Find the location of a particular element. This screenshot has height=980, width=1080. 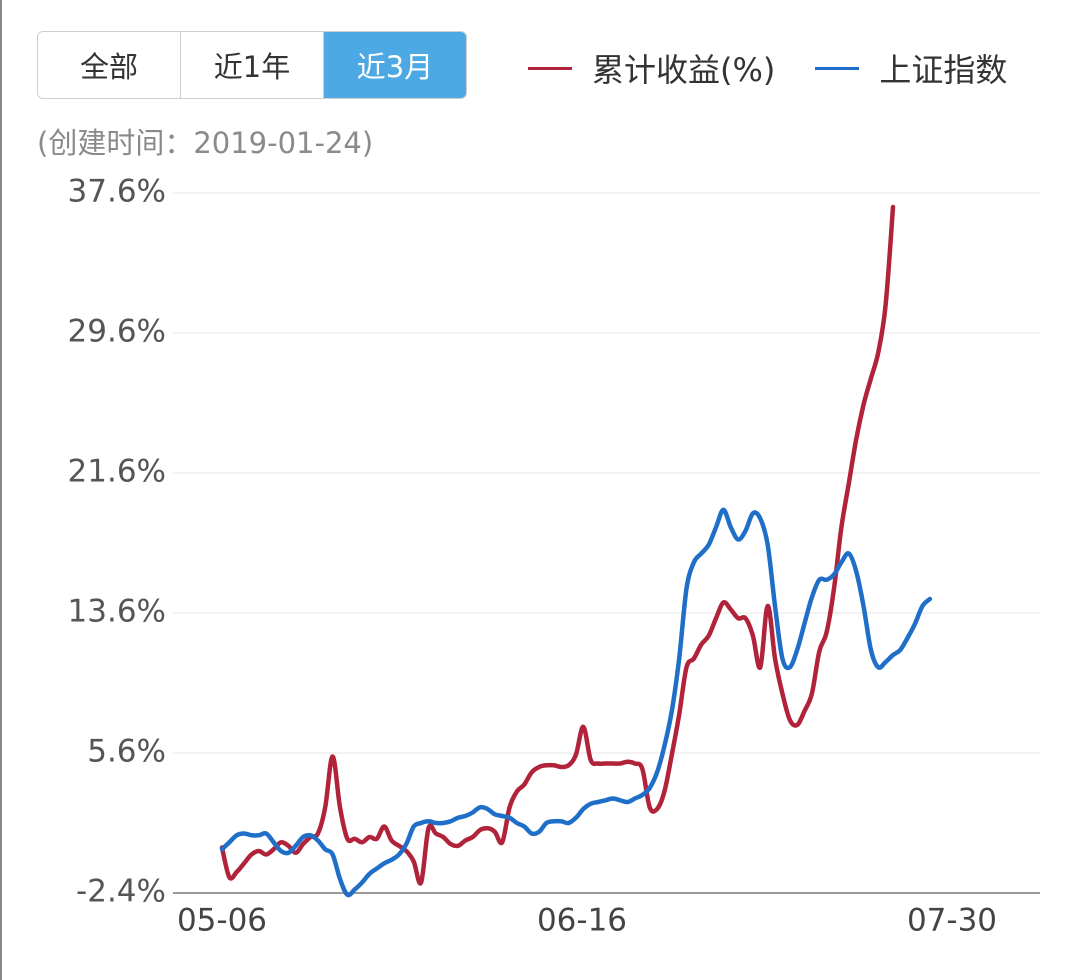

y-tick-label: 13.6% is located at coordinates (117, 612).